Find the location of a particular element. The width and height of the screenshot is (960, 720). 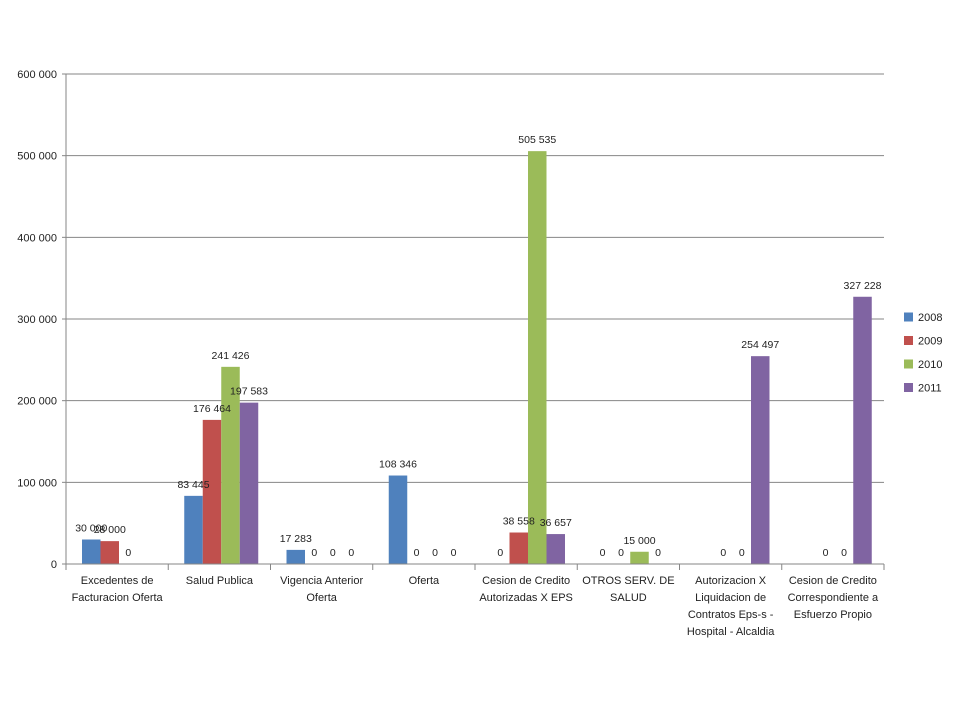

y-tick-label: 600 000 is located at coordinates (37, 75).